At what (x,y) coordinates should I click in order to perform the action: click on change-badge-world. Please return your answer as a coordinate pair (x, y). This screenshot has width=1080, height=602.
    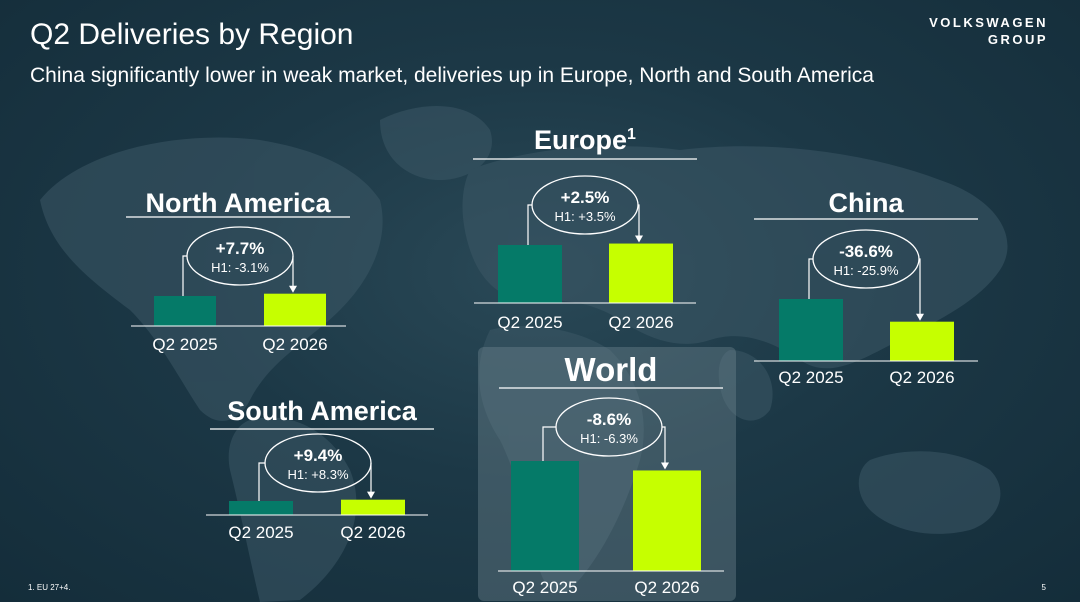
    Looking at the image, I should click on (609, 427).